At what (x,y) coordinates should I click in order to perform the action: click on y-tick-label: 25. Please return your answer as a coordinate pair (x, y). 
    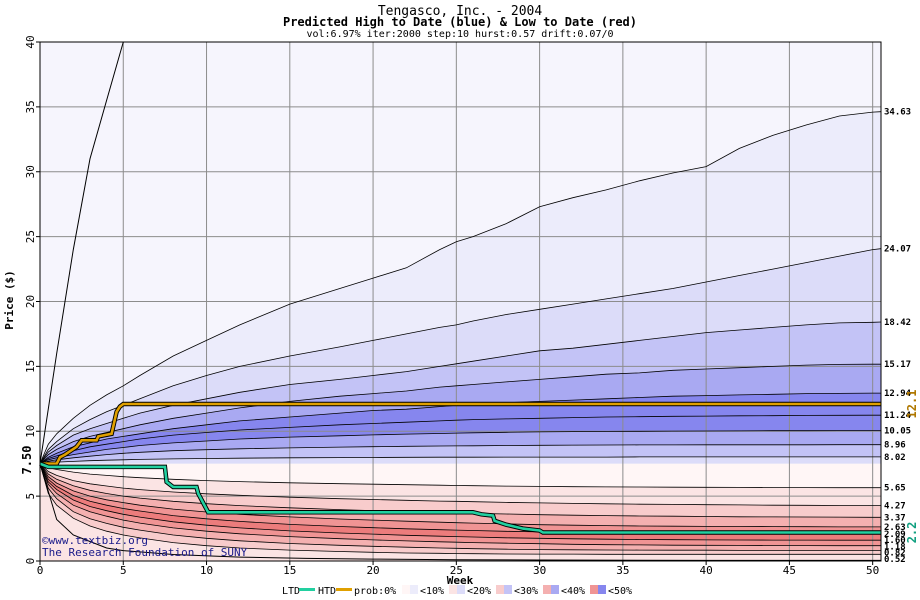
    Looking at the image, I should click on (30, 236).